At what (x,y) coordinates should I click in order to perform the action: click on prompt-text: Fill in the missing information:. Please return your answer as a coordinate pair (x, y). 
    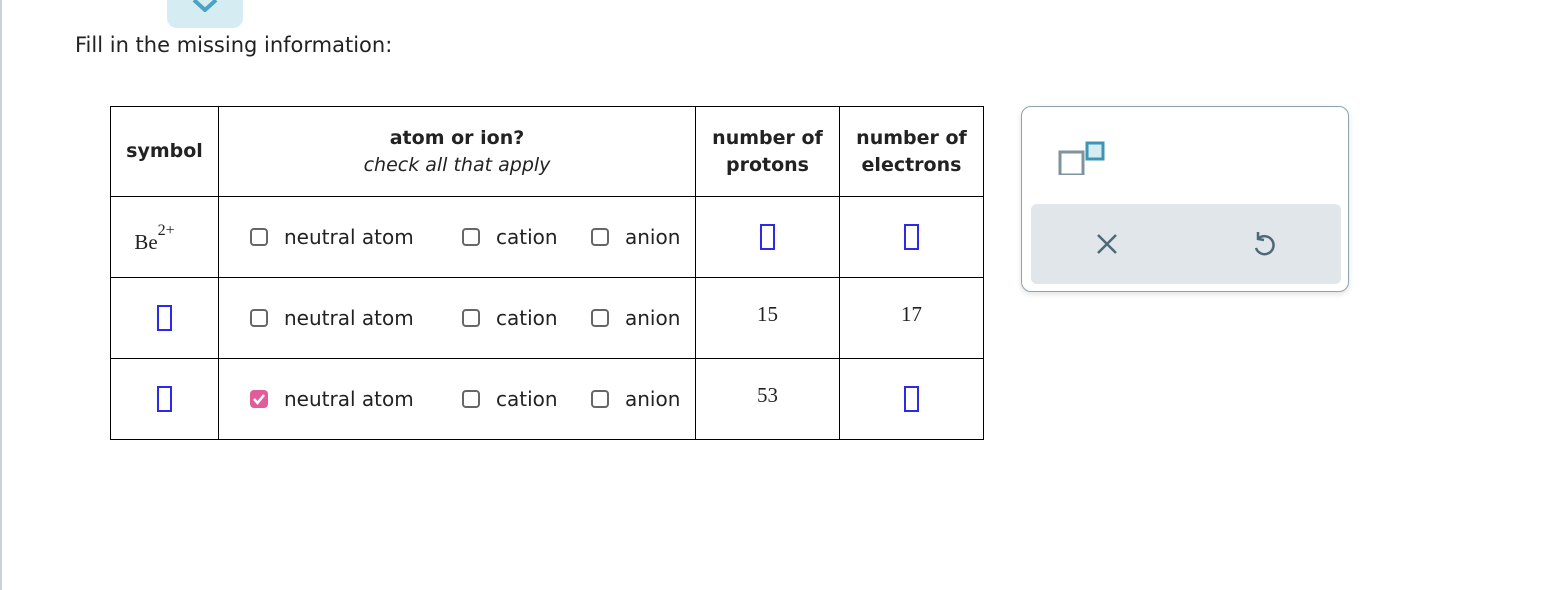
    Looking at the image, I should click on (234, 45).